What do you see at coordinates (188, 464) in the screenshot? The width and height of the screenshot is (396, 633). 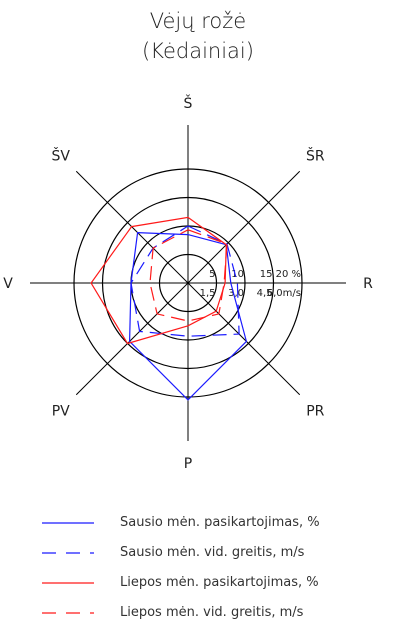 I see `direction-label: P` at bounding box center [188, 464].